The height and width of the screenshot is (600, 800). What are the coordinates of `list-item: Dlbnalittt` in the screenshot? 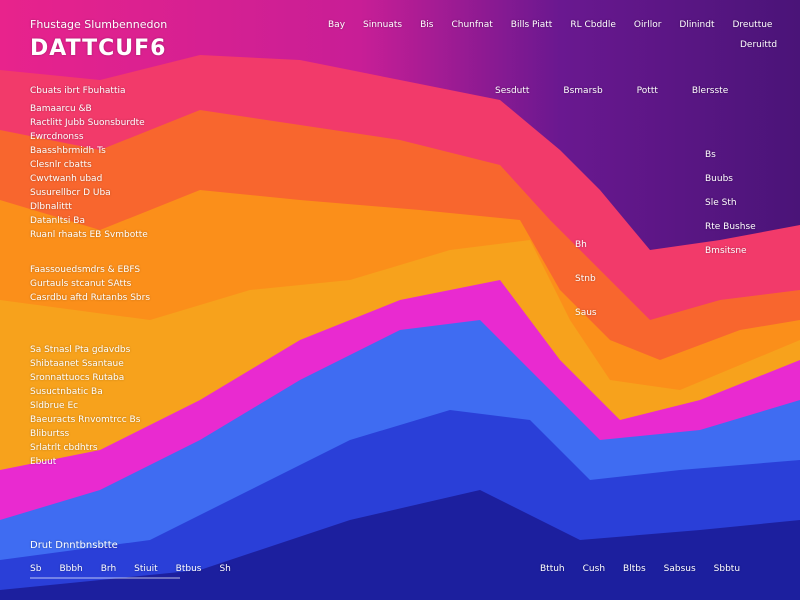 It's located at (51, 207).